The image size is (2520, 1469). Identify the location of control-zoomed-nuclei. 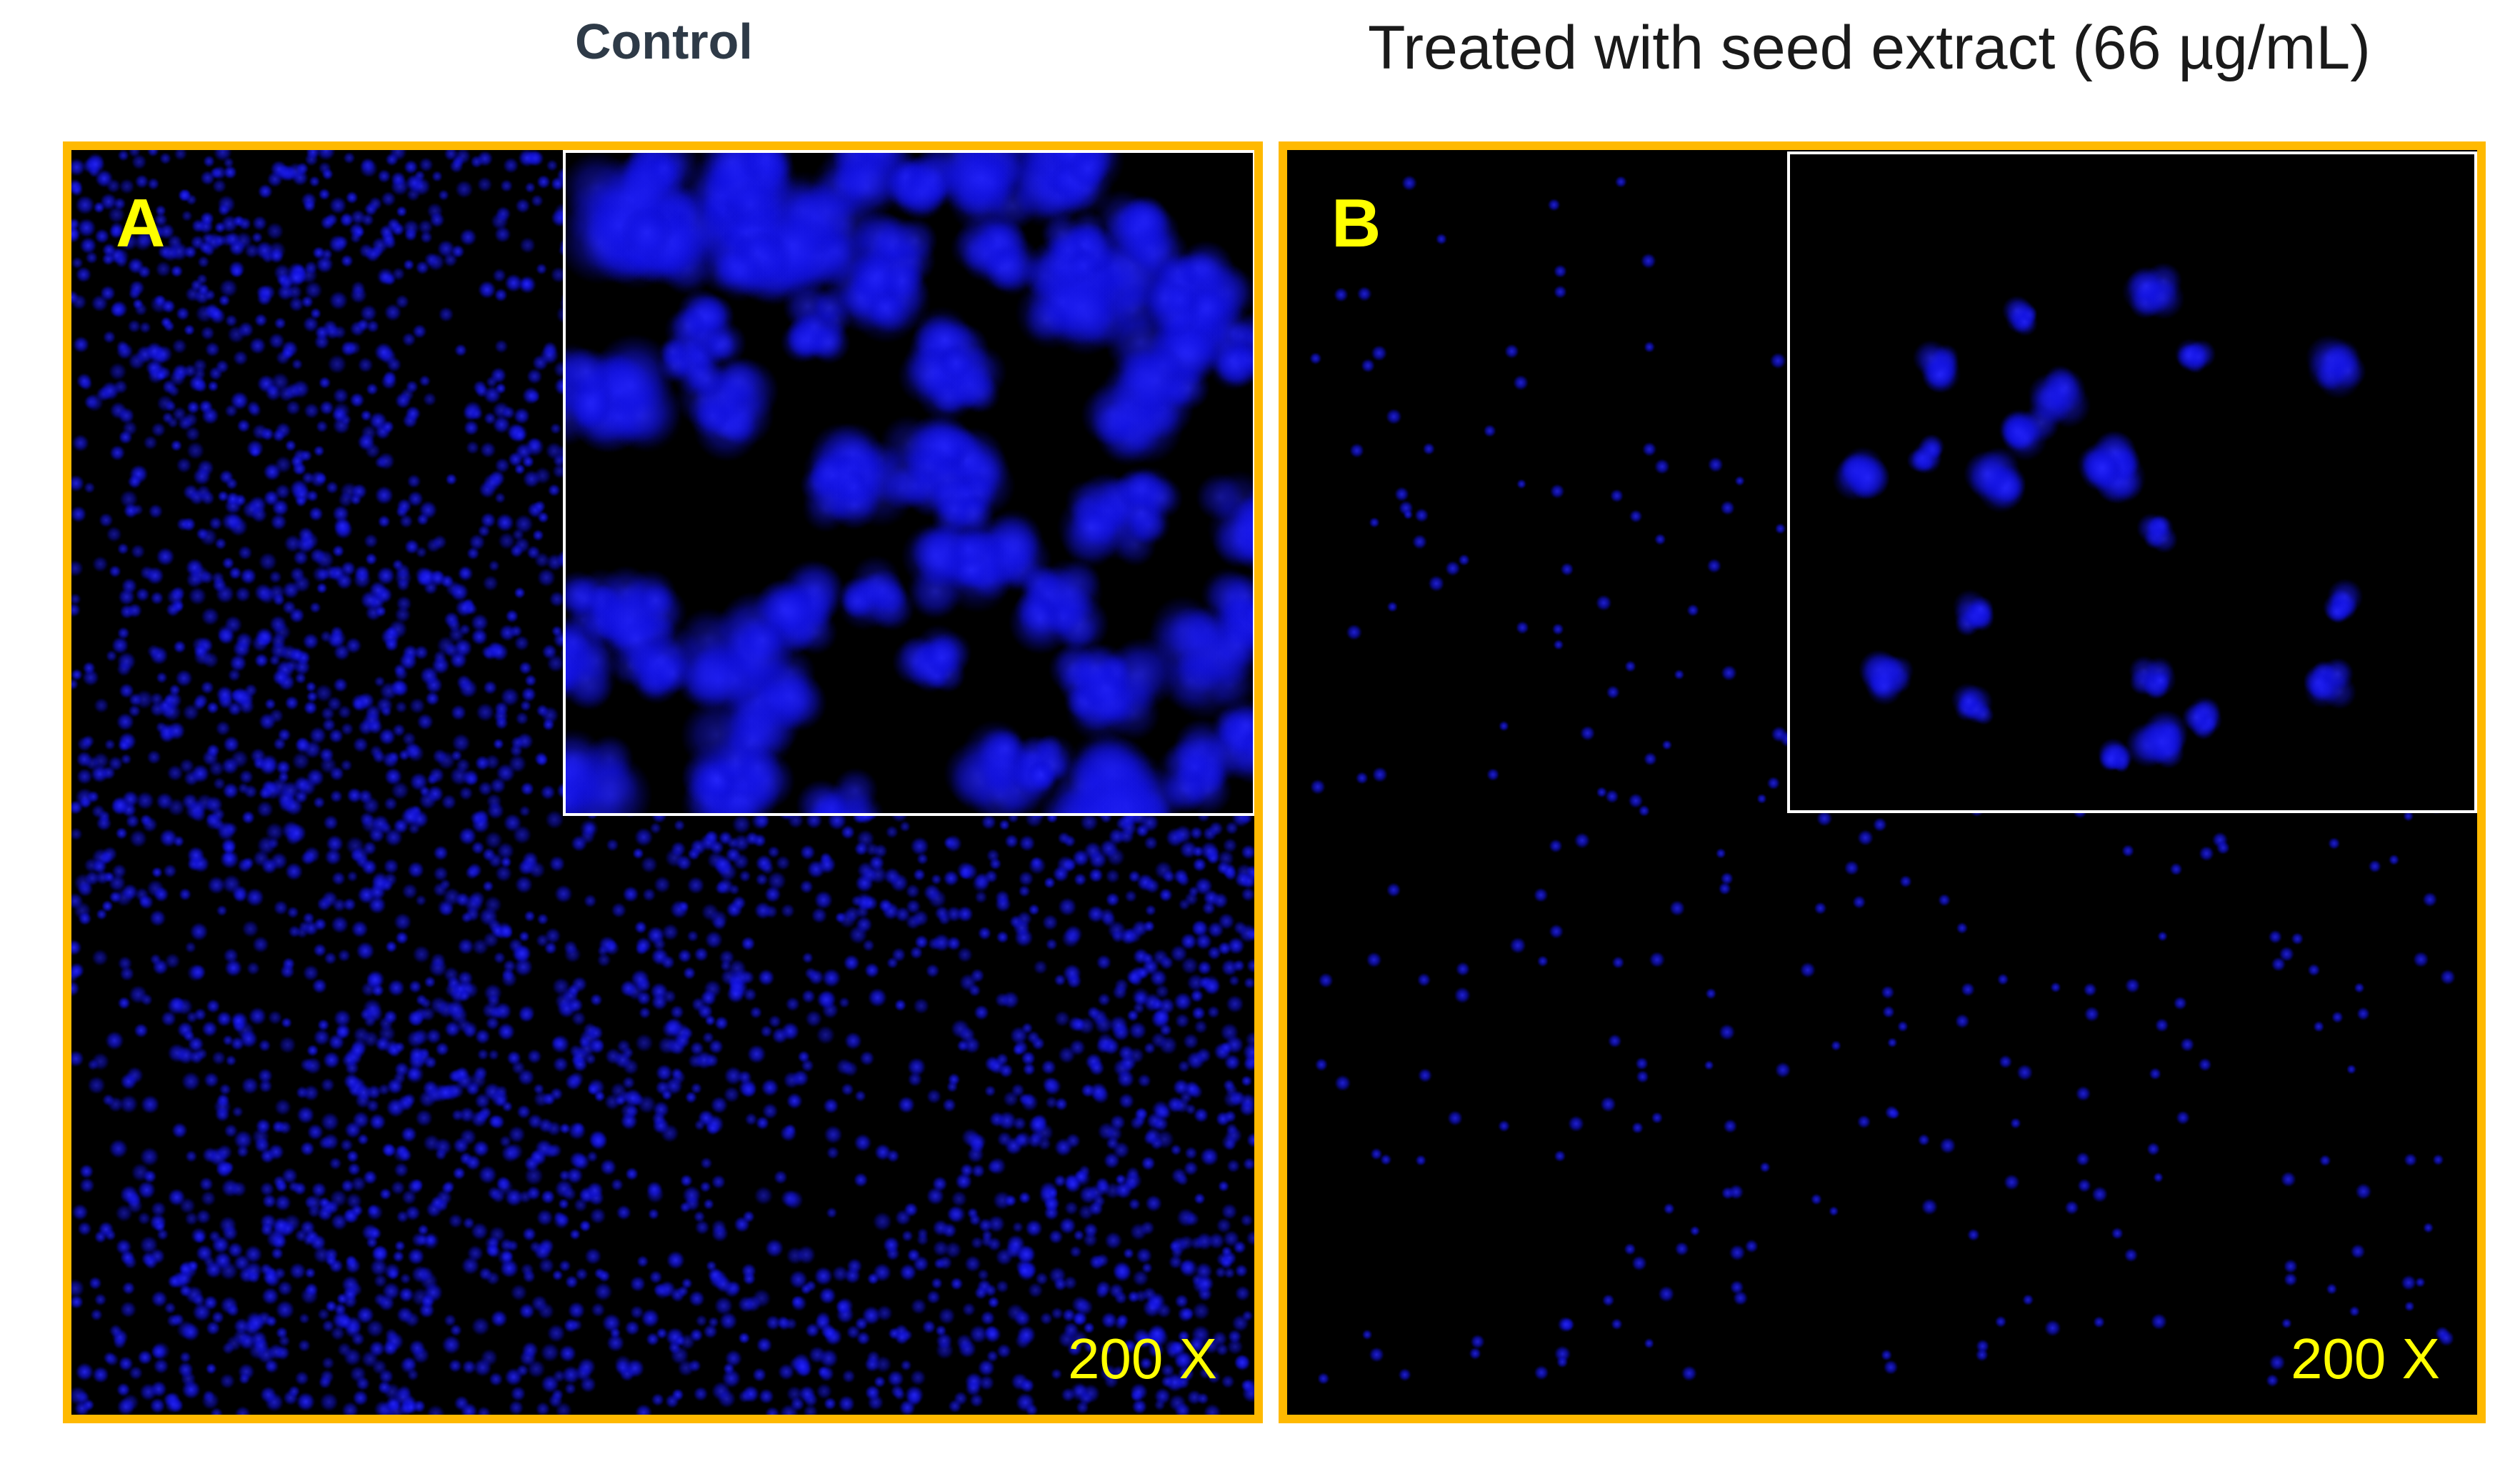
(909, 483).